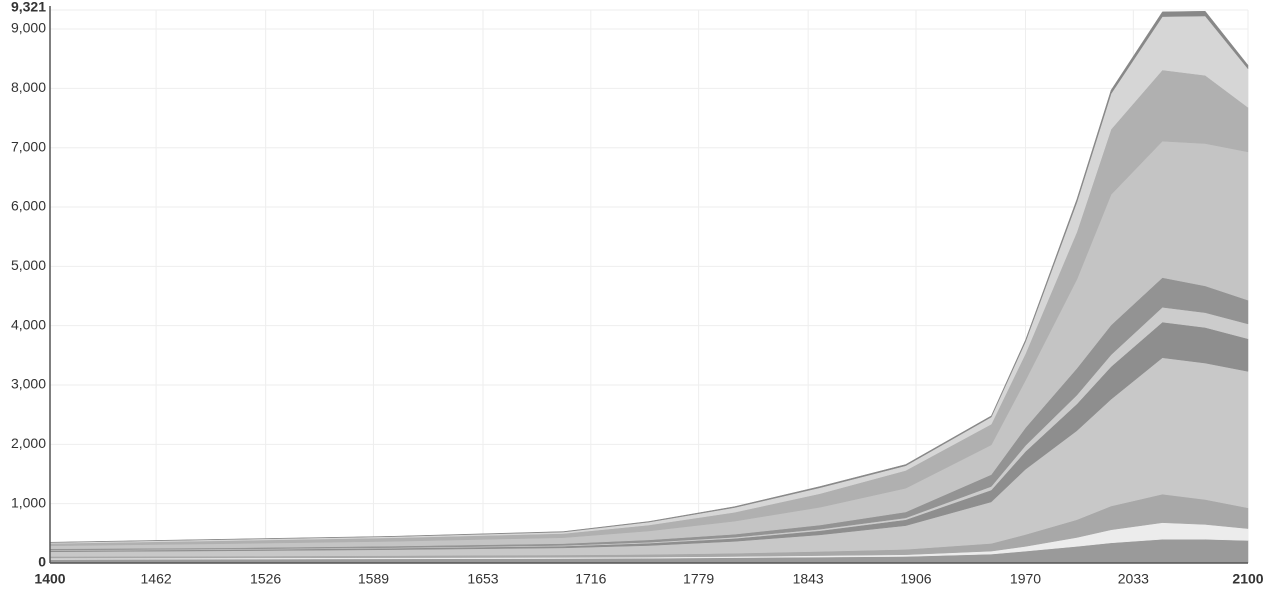  I want to click on x-tick-label: 1462, so click(156, 579).